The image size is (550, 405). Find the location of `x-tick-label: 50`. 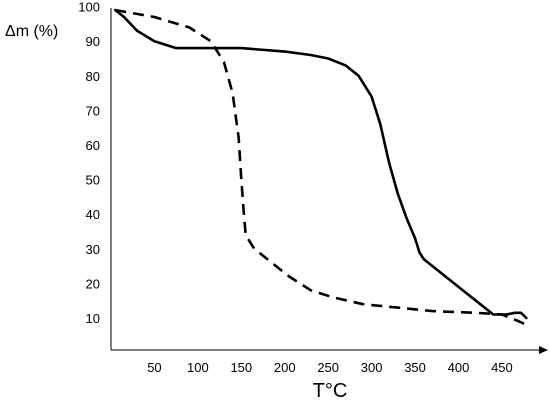

x-tick-label: 50 is located at coordinates (154, 367).